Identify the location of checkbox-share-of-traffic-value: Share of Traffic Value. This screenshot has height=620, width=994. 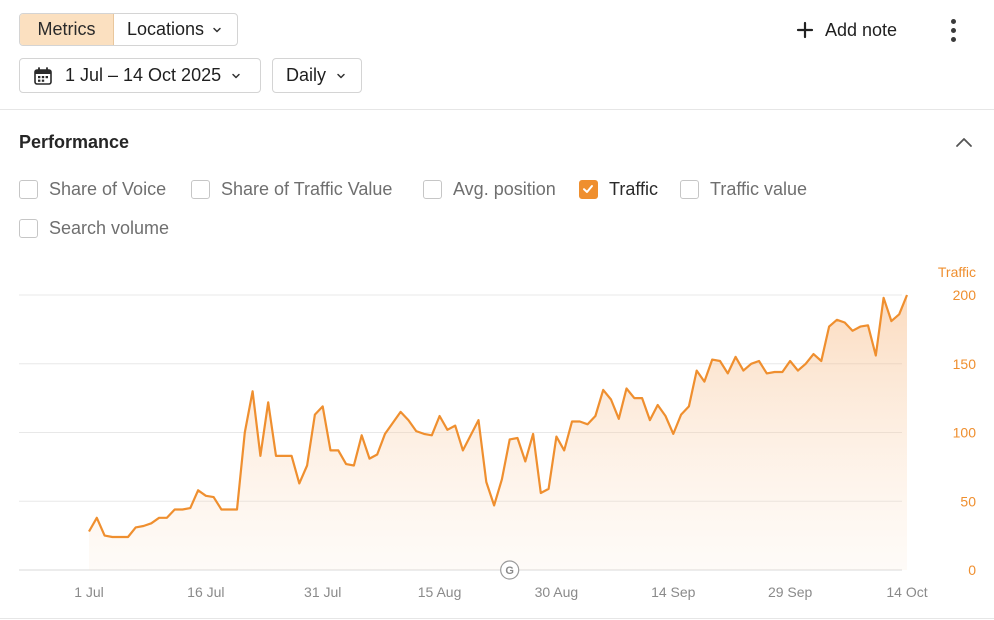
(291, 189).